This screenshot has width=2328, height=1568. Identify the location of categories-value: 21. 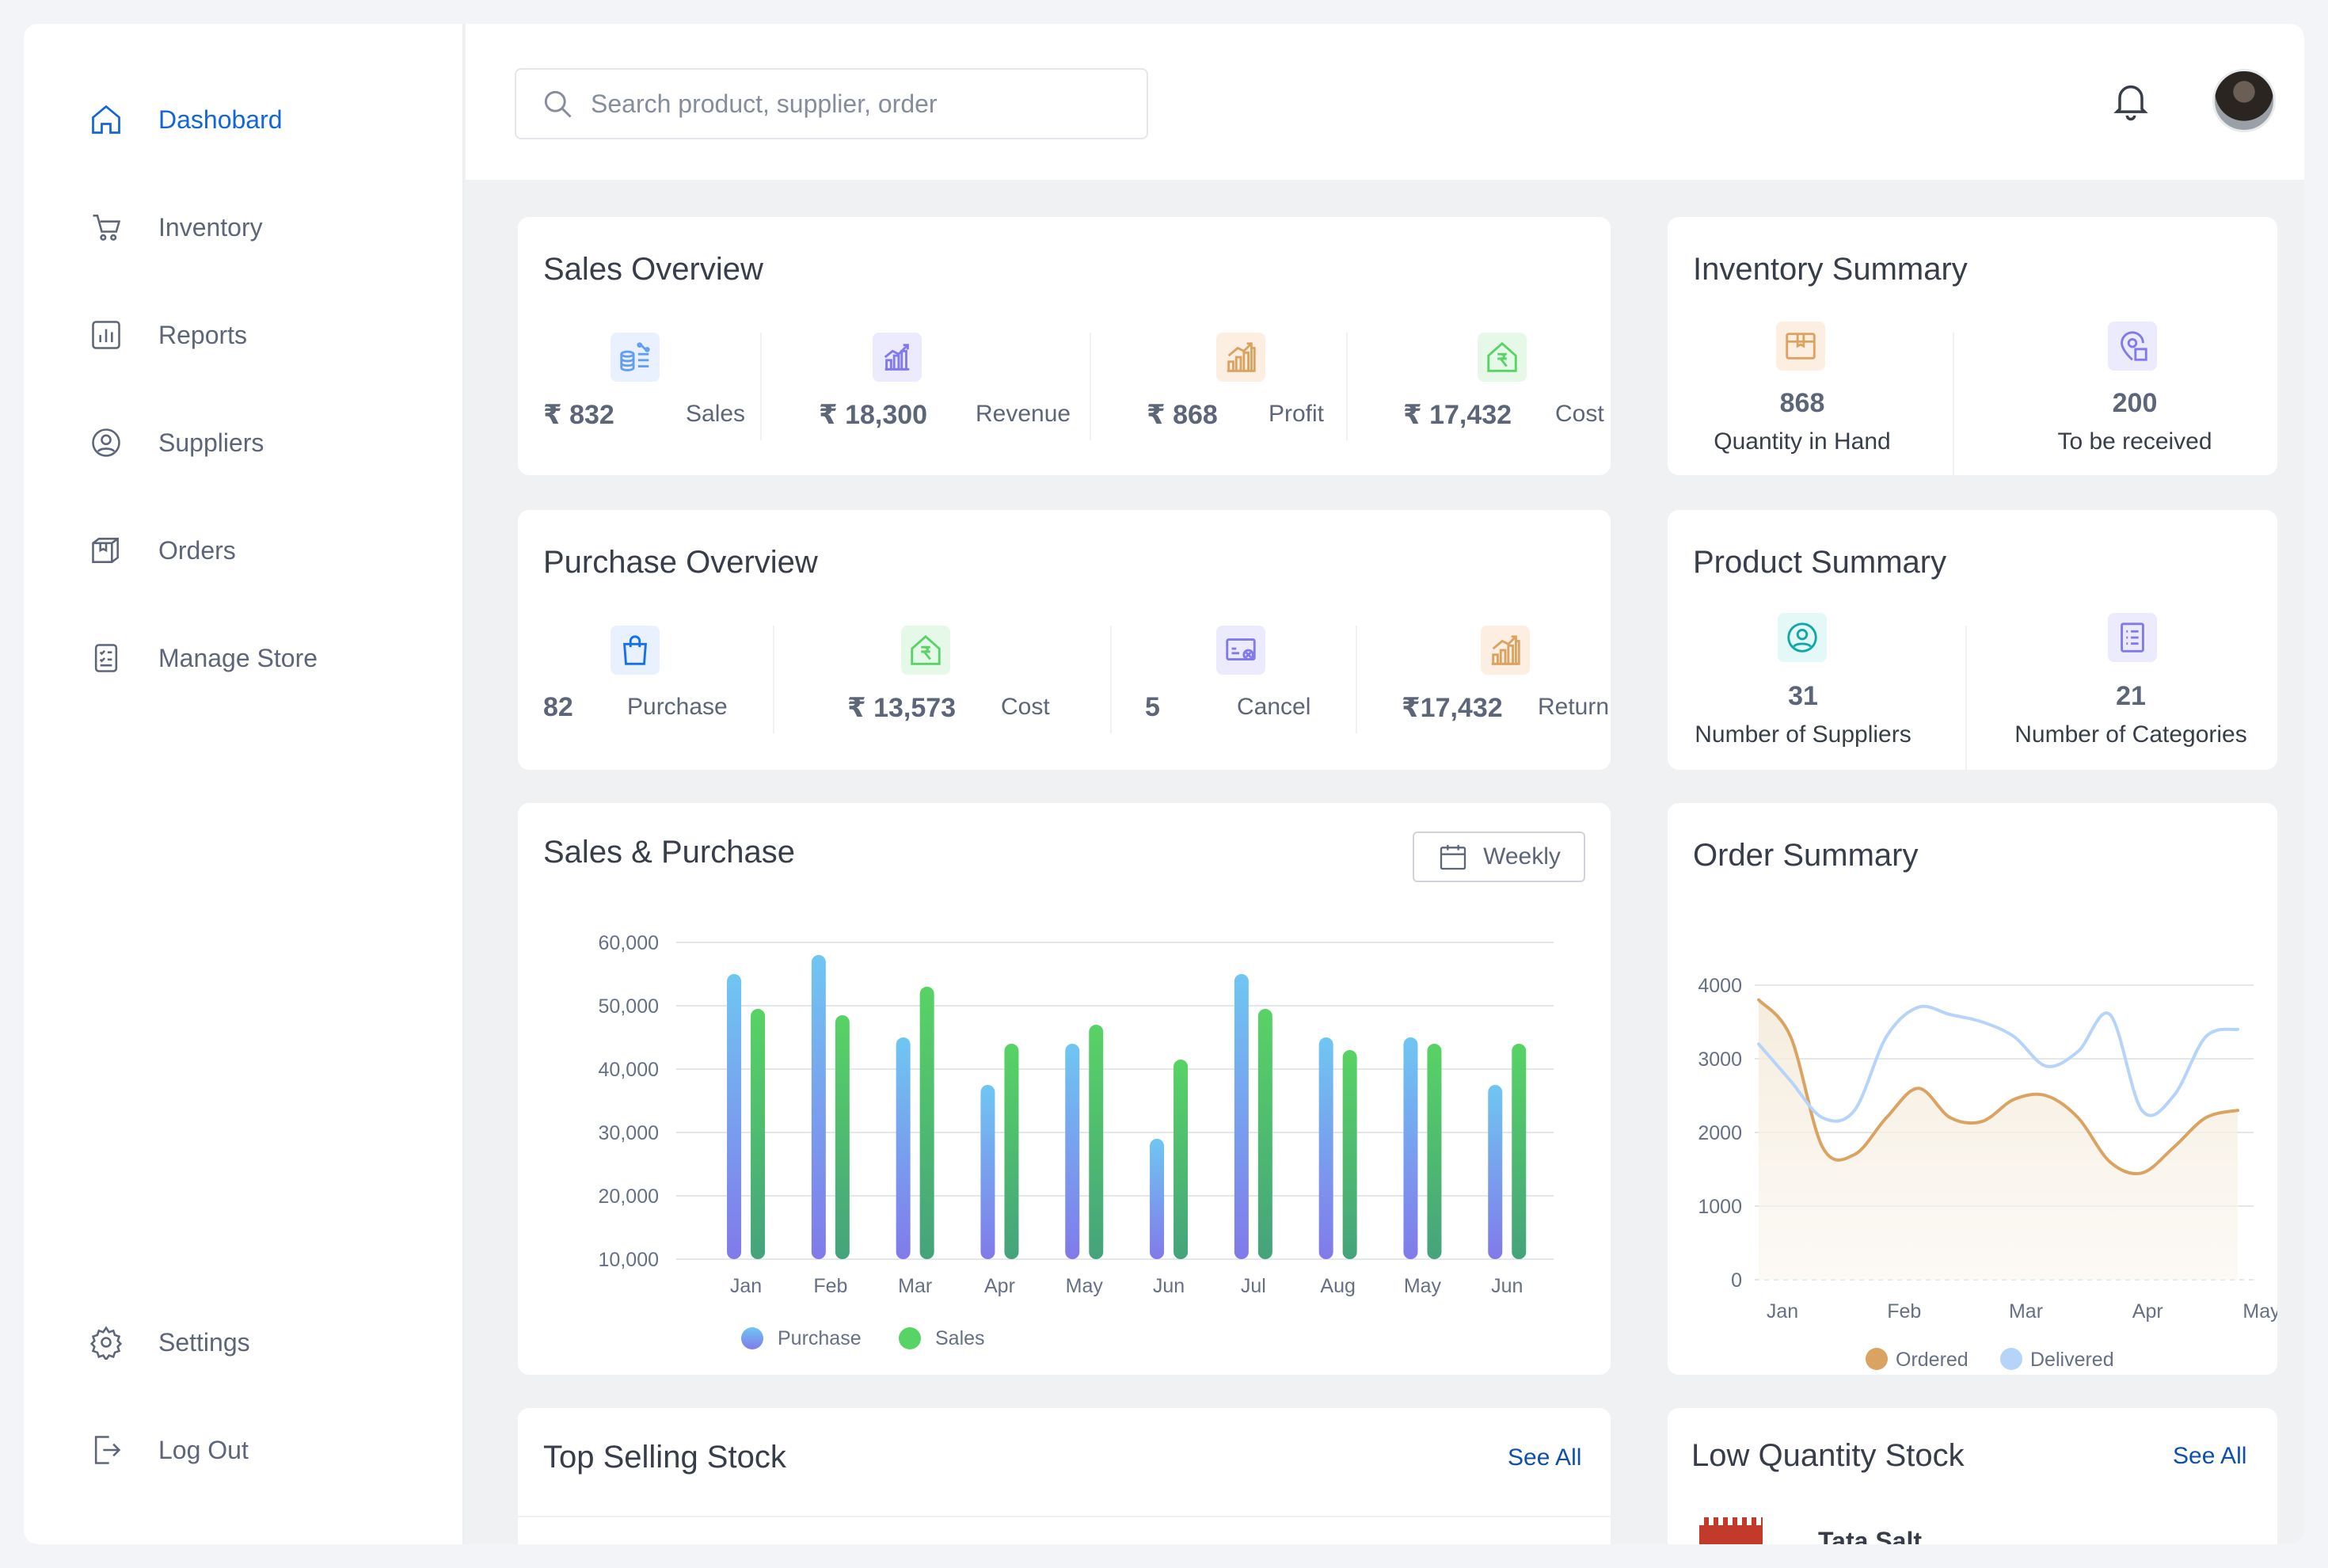
(2131, 696).